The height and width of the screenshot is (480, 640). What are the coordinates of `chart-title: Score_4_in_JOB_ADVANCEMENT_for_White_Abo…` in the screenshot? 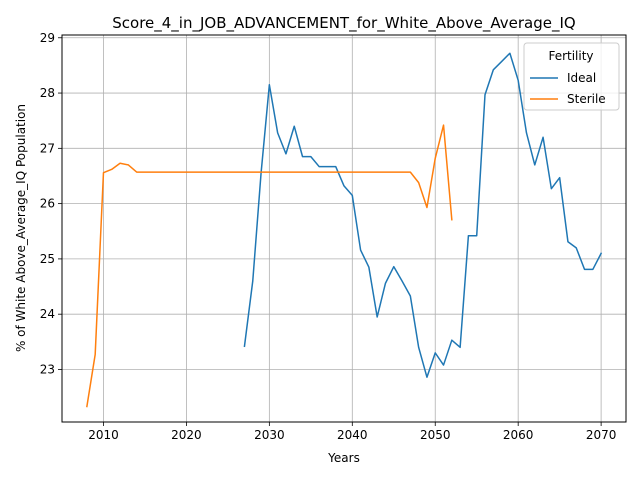 It's located at (343, 23).